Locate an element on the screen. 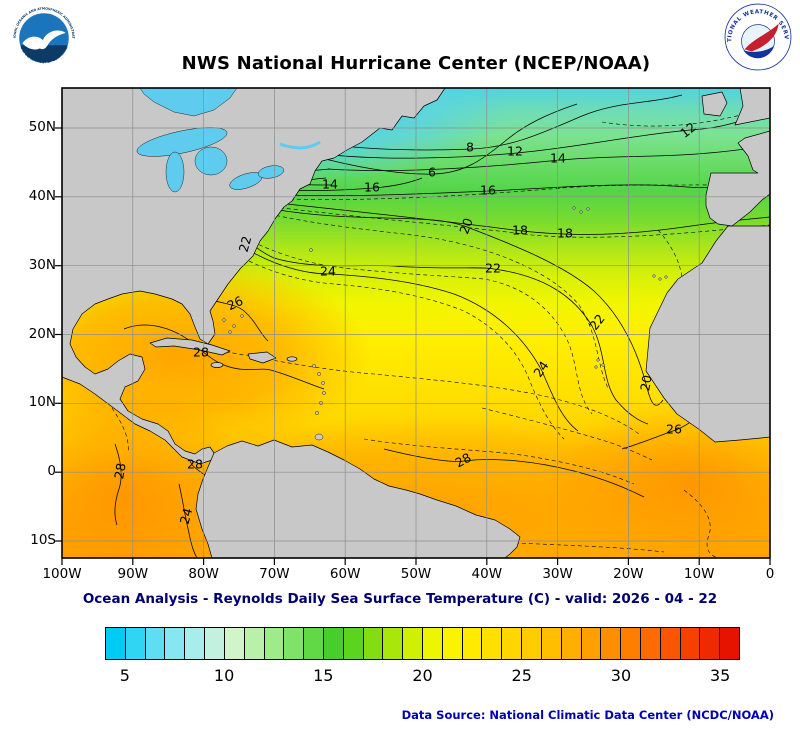 The width and height of the screenshot is (800, 737). colorbar-tick-label: 30 is located at coordinates (621, 675).